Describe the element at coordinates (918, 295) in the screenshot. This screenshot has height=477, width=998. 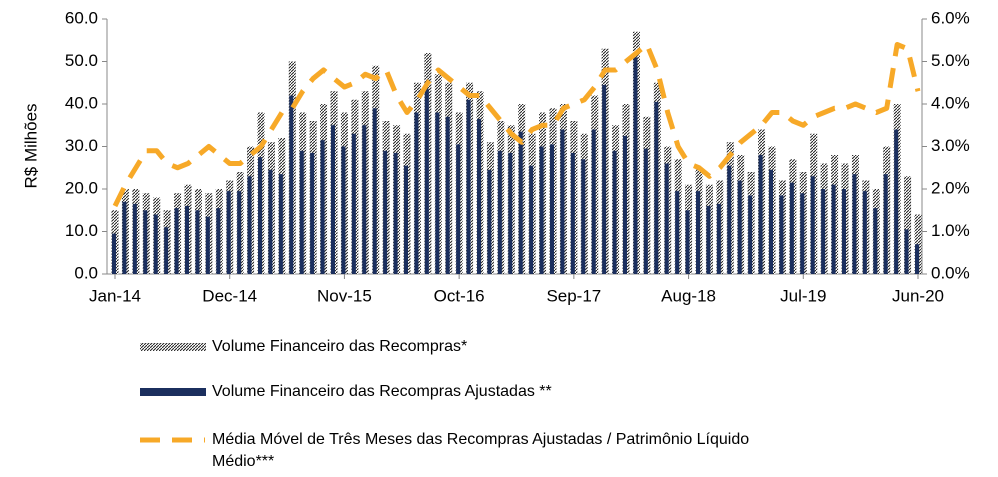
I see `x-tick-label: Jun-20` at that location.